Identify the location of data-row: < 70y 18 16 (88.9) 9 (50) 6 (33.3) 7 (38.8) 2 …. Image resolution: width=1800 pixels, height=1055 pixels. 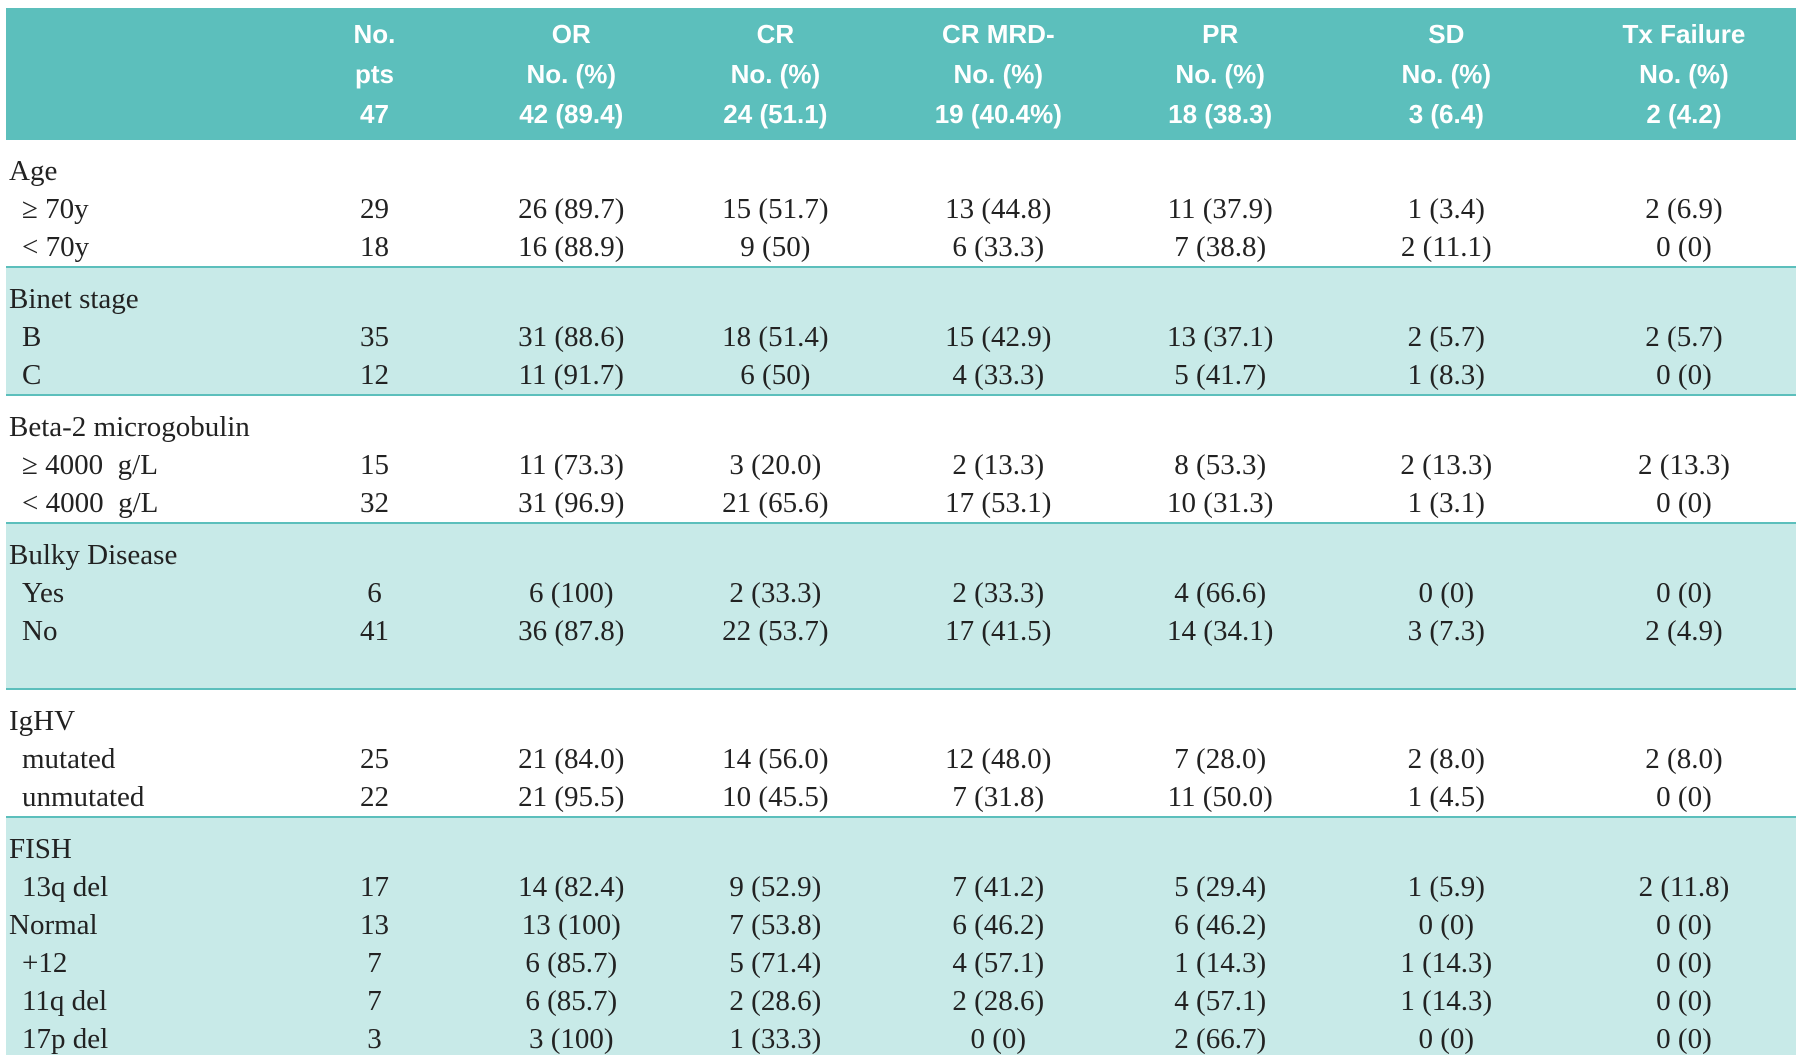
(901, 247).